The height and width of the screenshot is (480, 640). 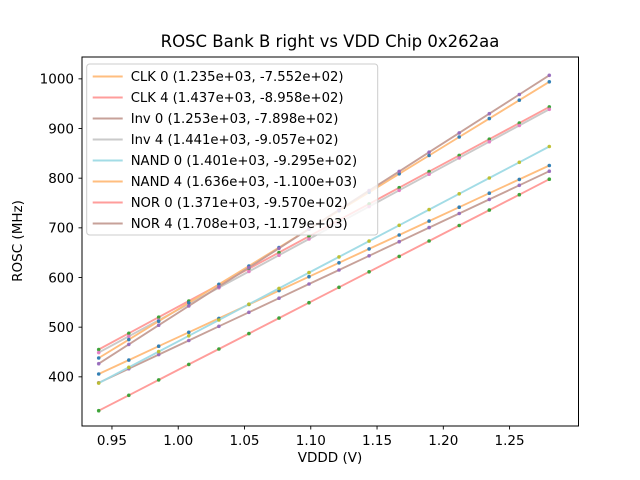 What do you see at coordinates (239, 203) in the screenshot?
I see `legend-label-nor-0: NOR 0 (1.371e+03, -9.570e+02)` at bounding box center [239, 203].